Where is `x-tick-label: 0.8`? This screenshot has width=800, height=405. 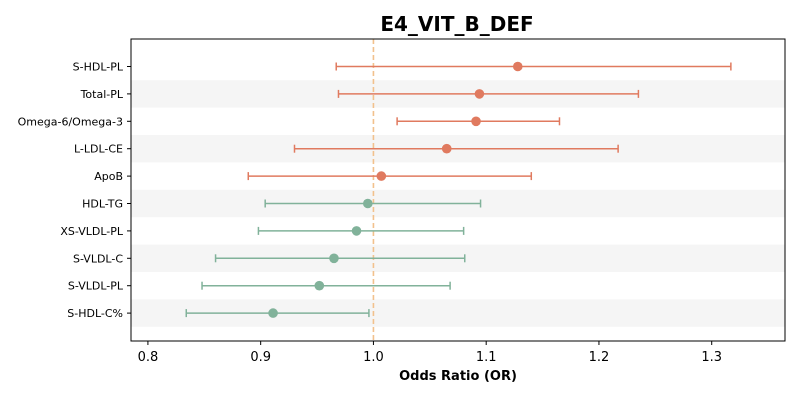 x-tick-label: 0.8 is located at coordinates (148, 357).